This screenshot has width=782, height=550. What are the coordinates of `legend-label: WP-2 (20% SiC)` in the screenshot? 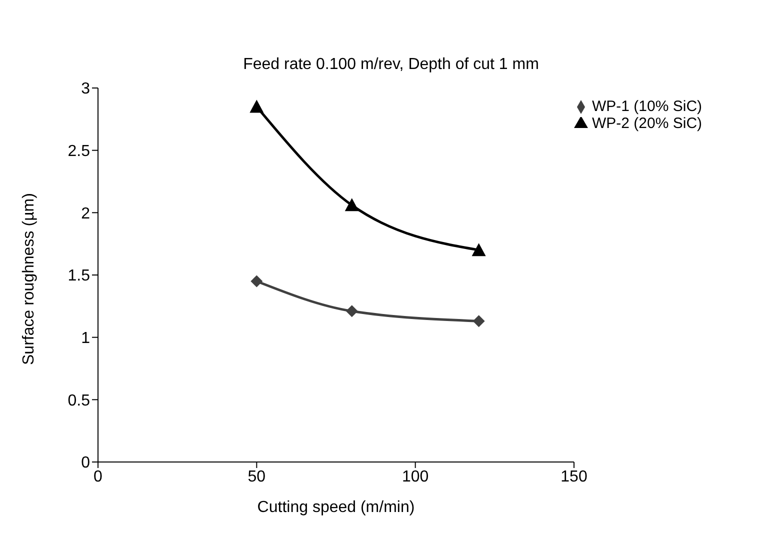 It's located at (647, 123).